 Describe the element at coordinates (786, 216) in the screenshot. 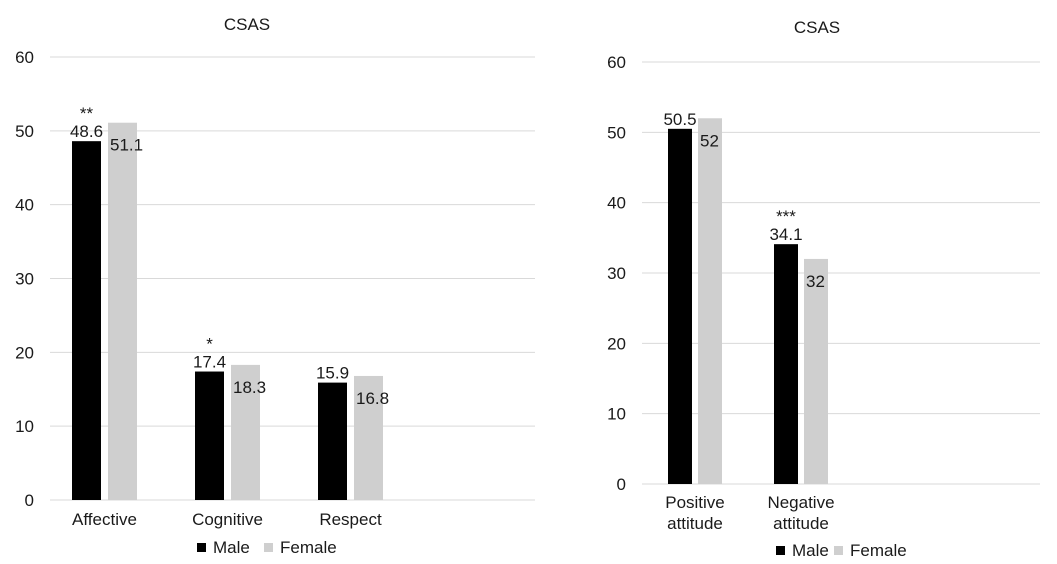

I see `significance-marker: ***` at that location.